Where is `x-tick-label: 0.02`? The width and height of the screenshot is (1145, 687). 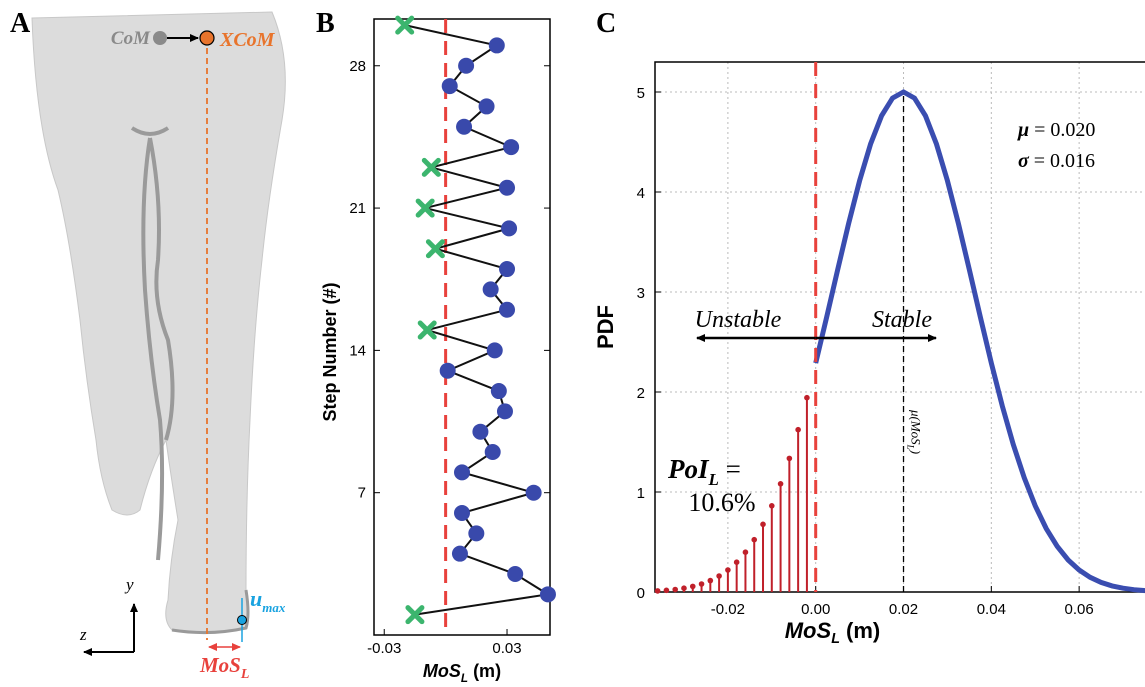 x-tick-label: 0.02 is located at coordinates (903, 609).